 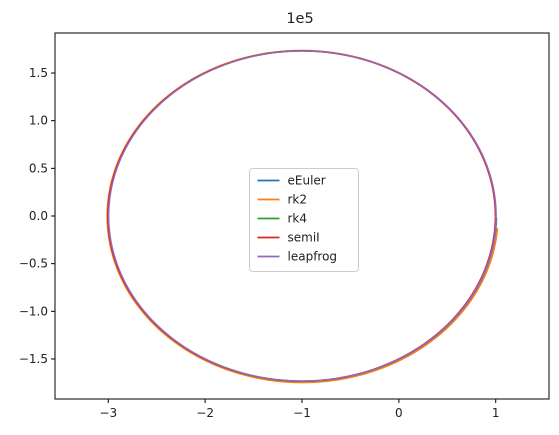 What do you see at coordinates (399, 413) in the screenshot?
I see `x-tick-label: 0` at bounding box center [399, 413].